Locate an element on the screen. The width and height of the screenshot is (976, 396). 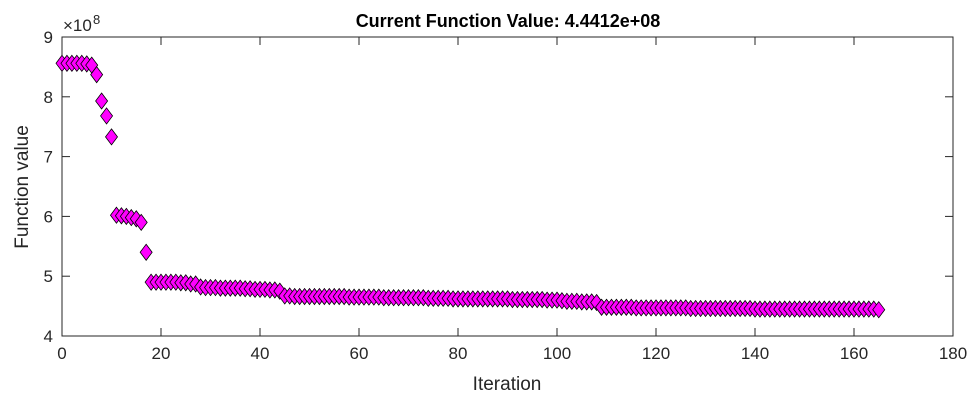
y-tick-label: 8 is located at coordinates (48, 97).